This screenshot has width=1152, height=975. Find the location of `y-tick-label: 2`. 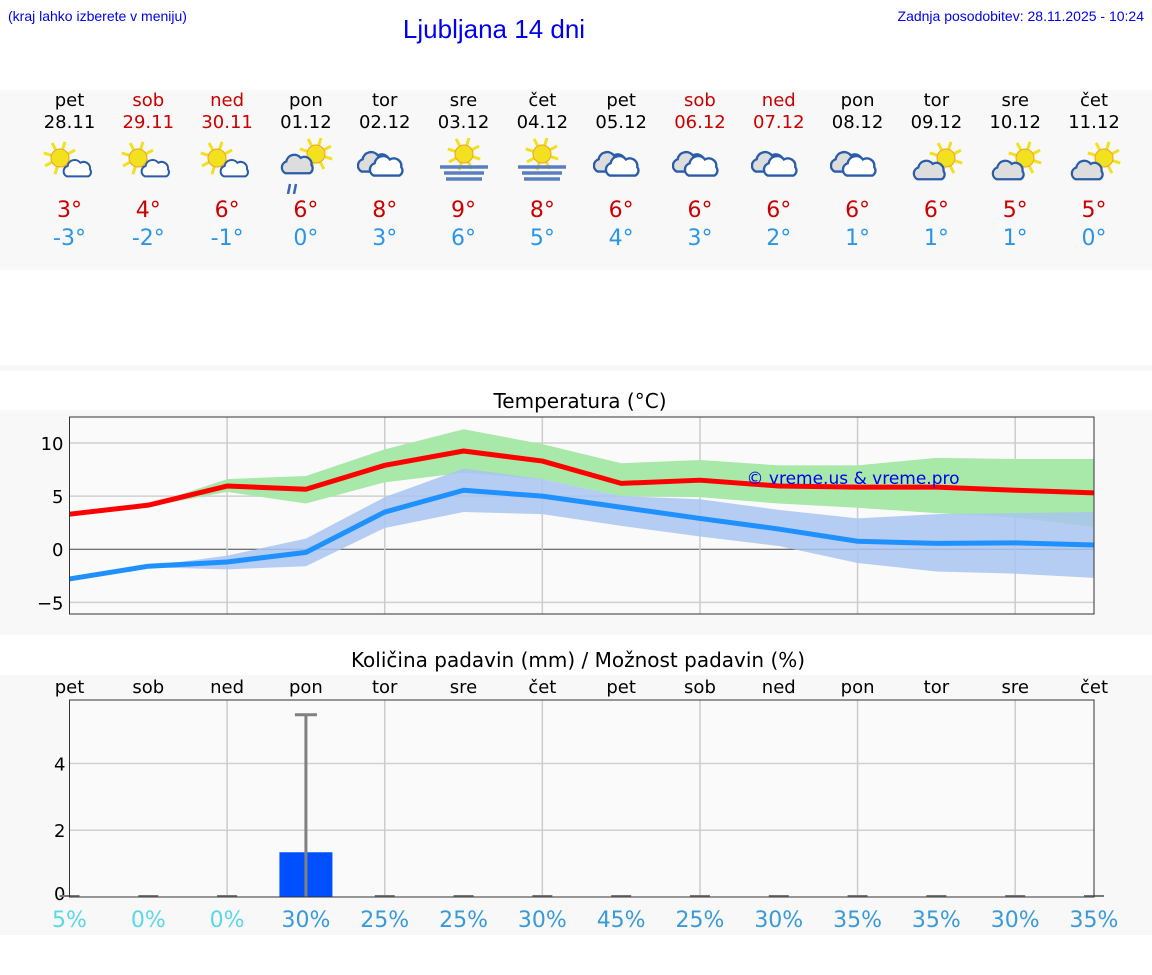

y-tick-label: 2 is located at coordinates (59, 831).